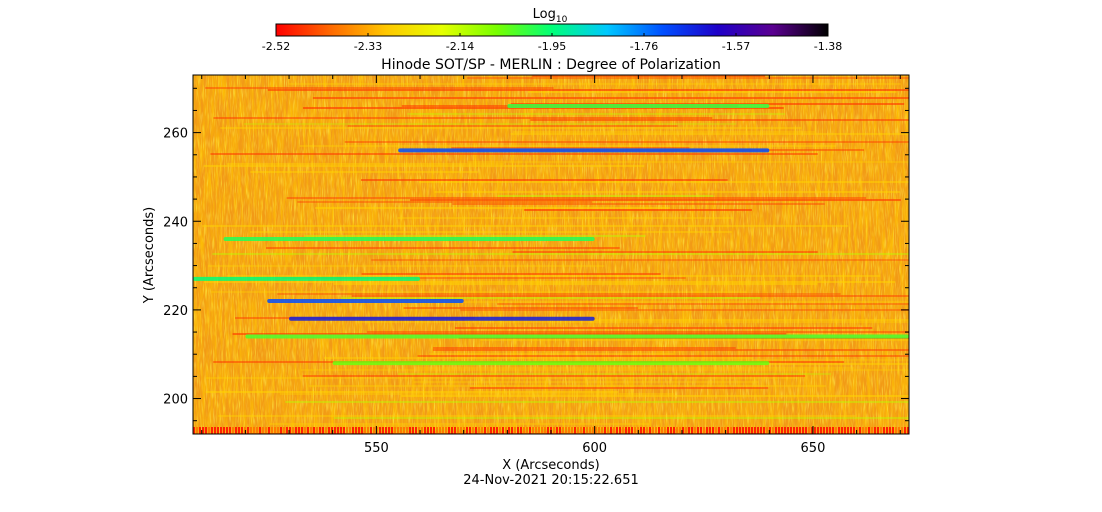 This screenshot has height=512, width=1102. Describe the element at coordinates (175, 134) in the screenshot. I see `y-tick-label: 260` at that location.